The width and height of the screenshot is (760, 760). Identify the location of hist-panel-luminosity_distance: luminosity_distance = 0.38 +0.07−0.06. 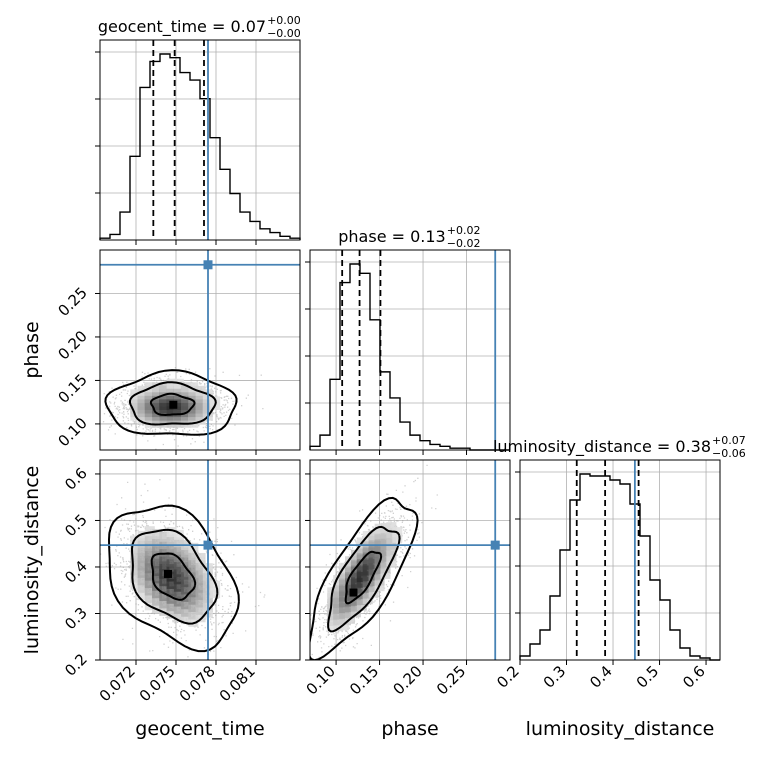
(619, 549).